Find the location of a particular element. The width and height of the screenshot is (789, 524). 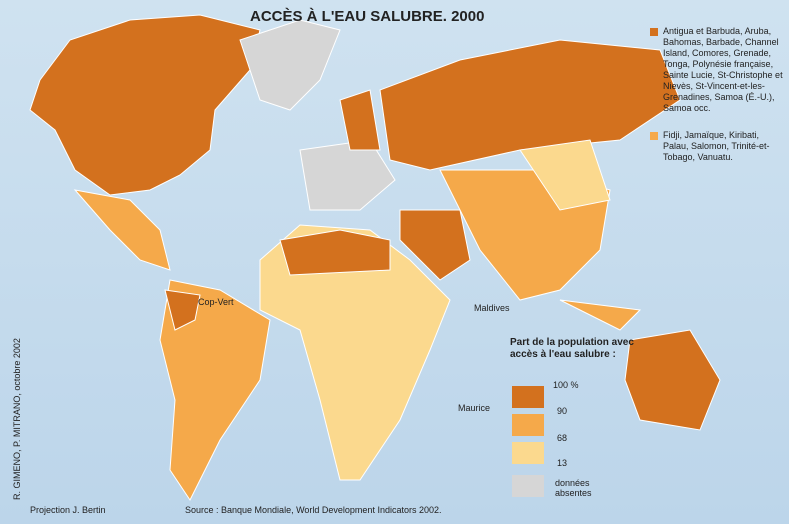

china is located at coordinates (565, 175).